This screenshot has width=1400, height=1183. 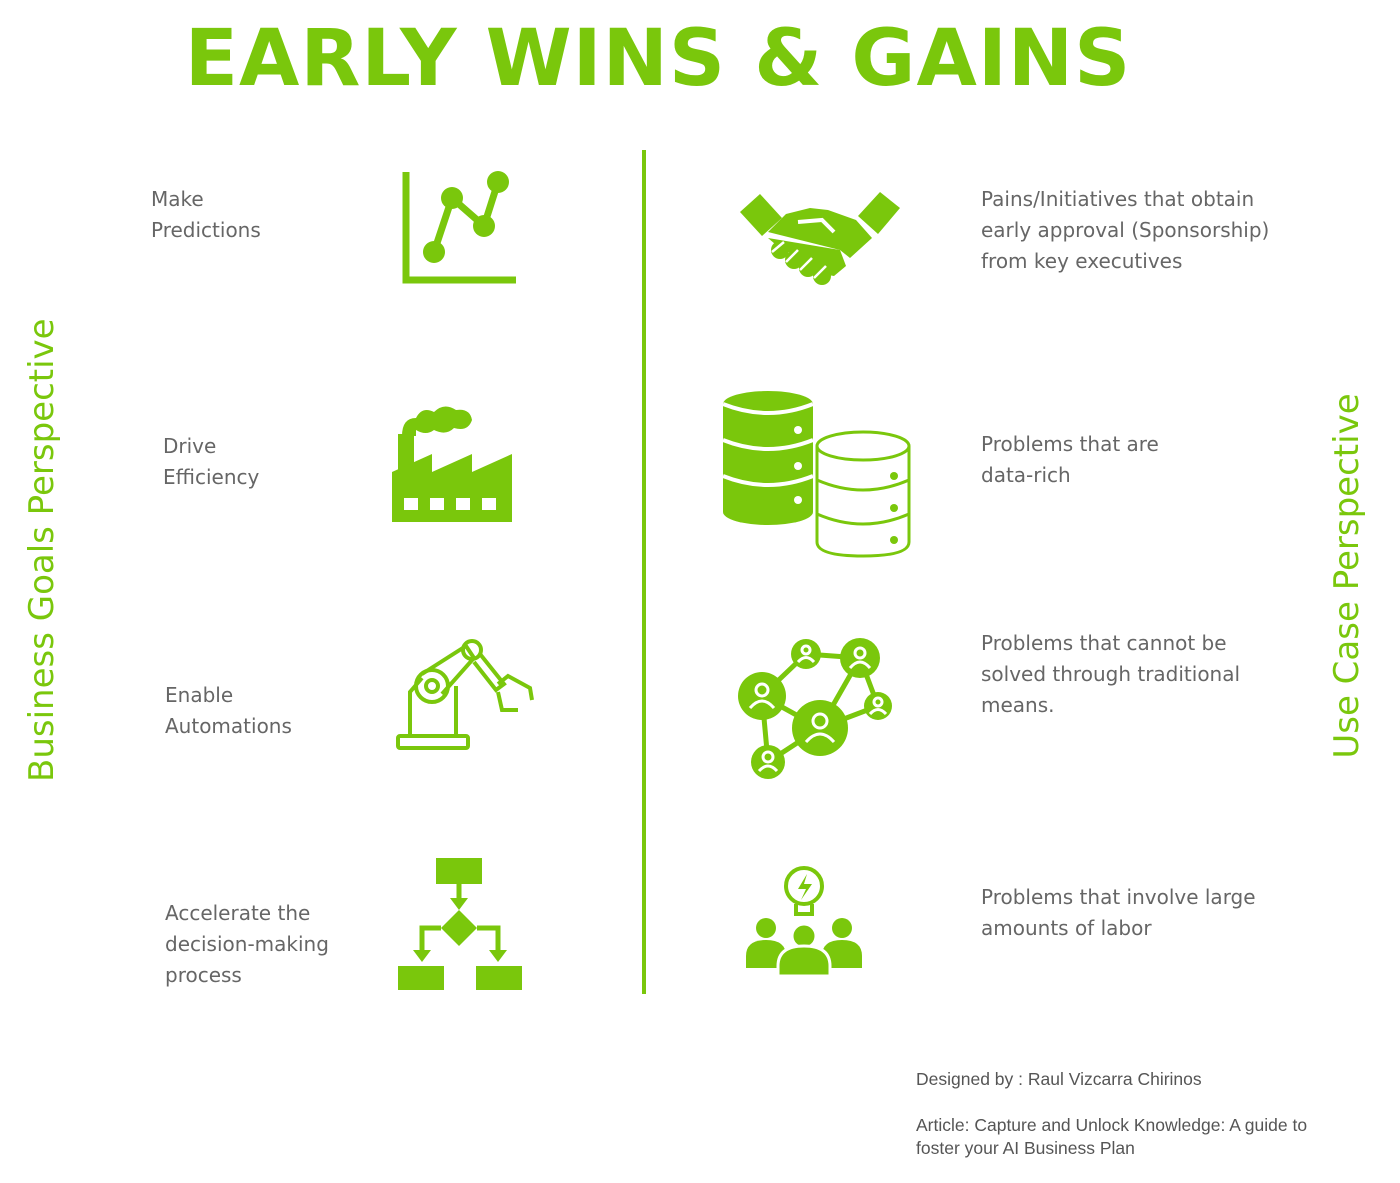 I want to click on item-make-predictions: Make Predictions, so click(x=206, y=214).